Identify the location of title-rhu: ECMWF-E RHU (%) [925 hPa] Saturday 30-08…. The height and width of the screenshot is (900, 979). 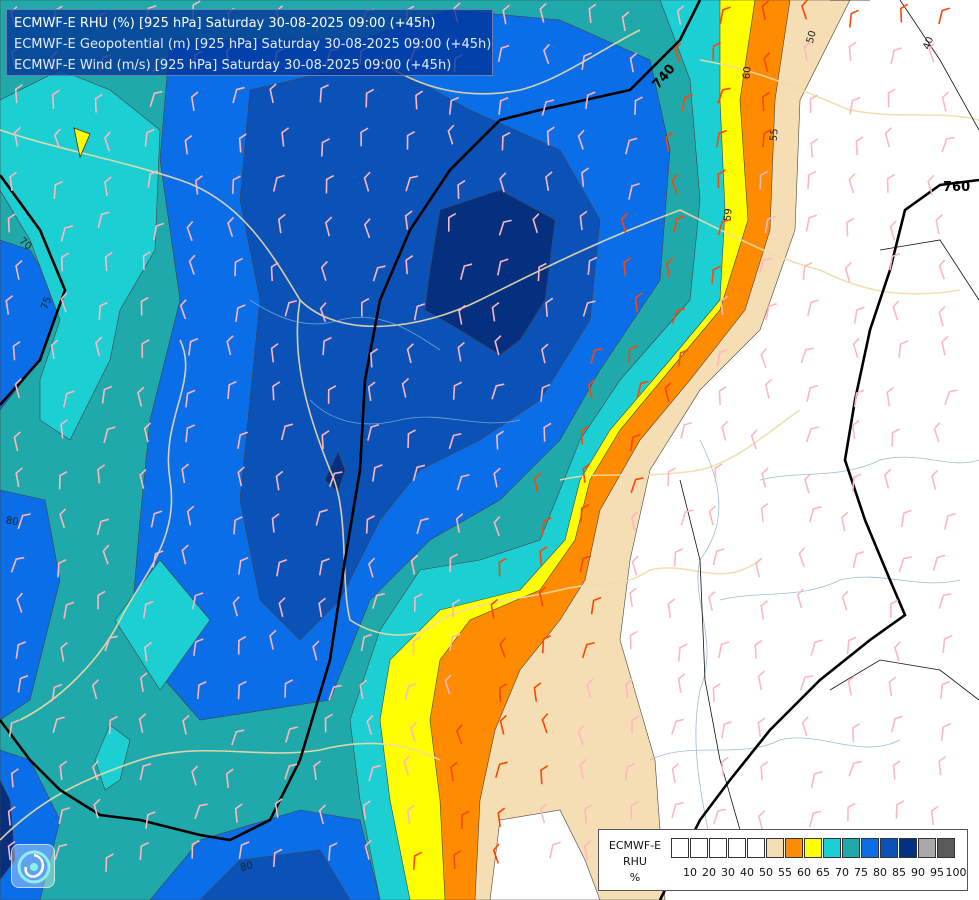
(225, 23).